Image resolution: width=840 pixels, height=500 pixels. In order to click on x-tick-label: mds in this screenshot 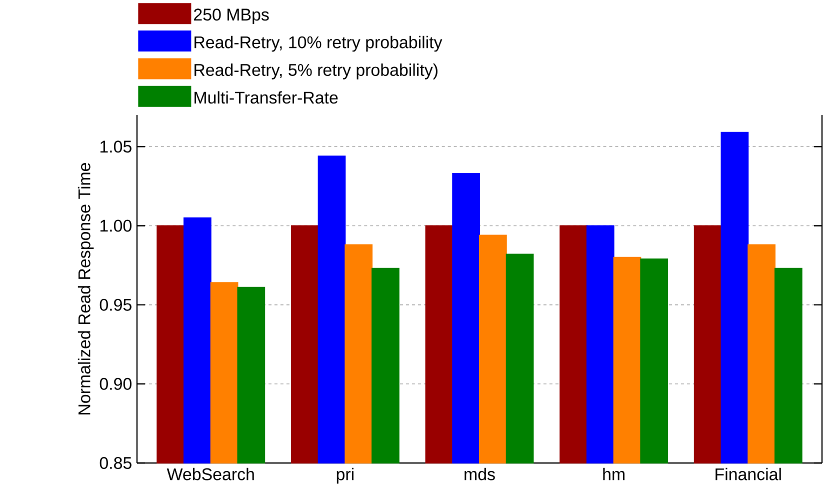, I will do `click(479, 474)`.